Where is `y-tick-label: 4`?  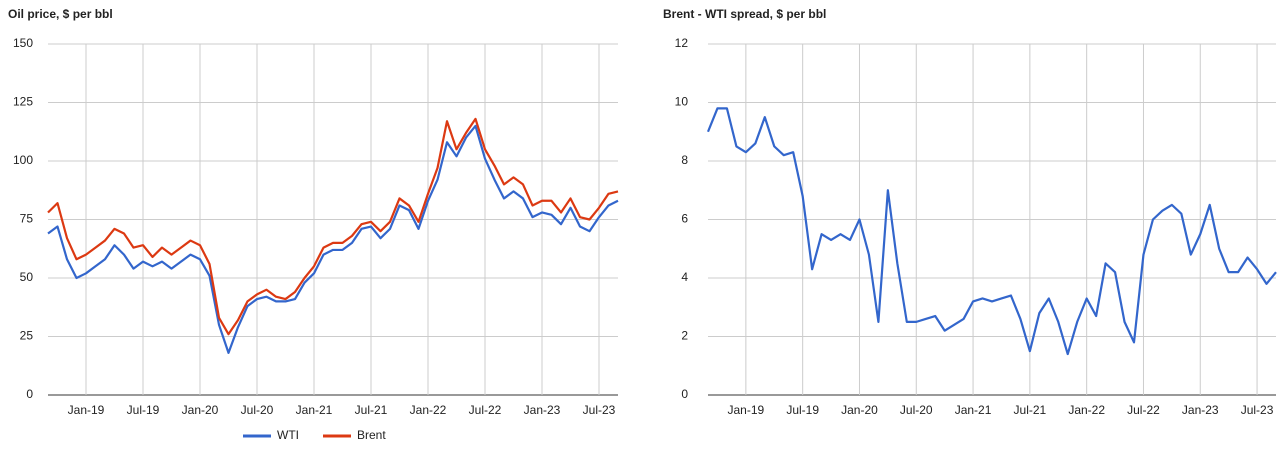
y-tick-label: 4 is located at coordinates (684, 277).